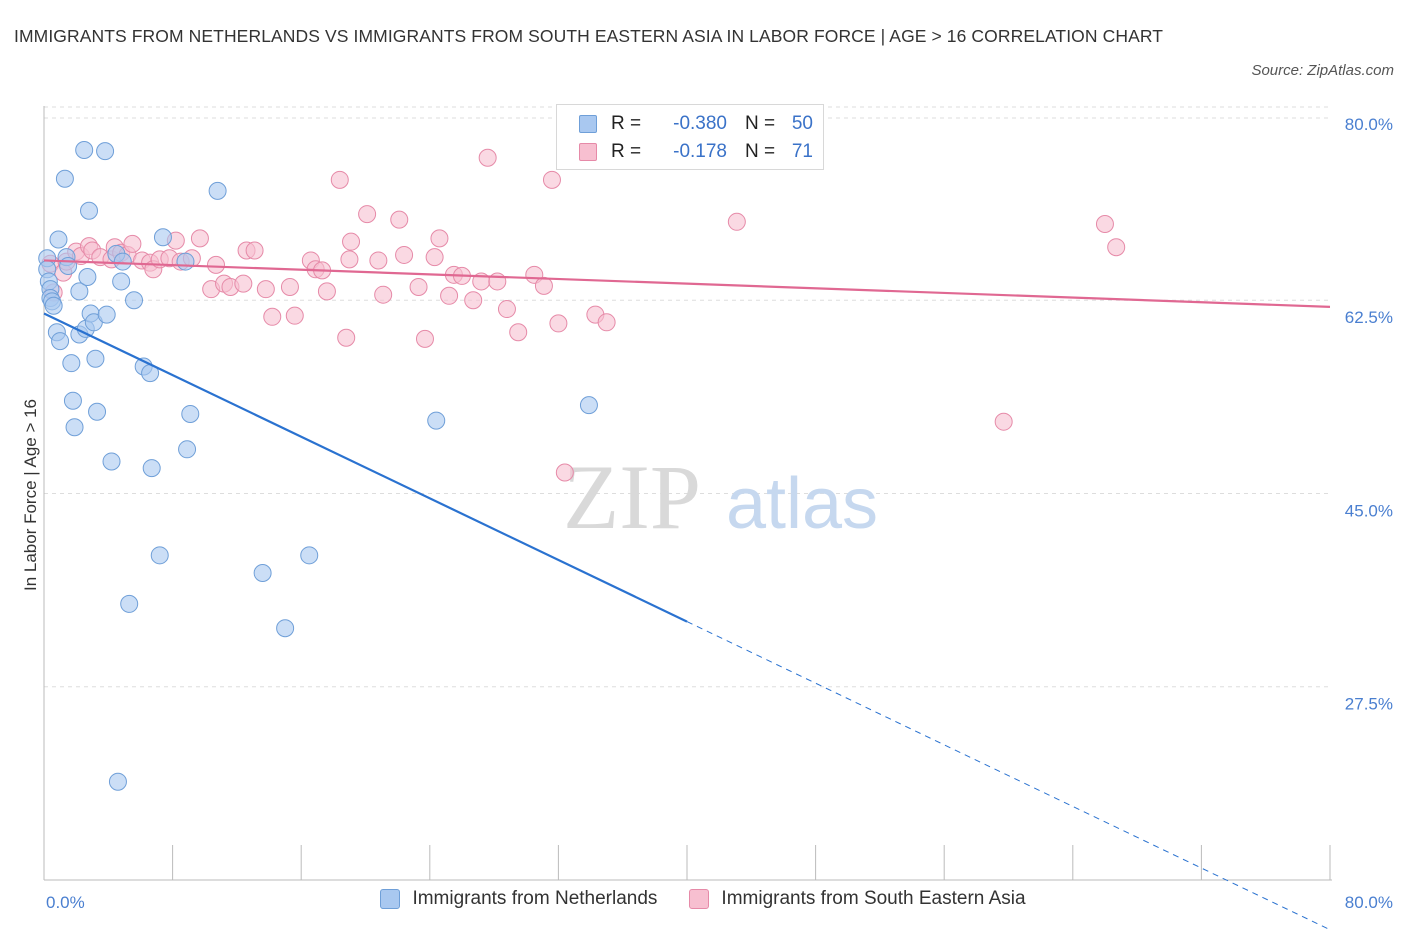 This screenshot has height=930, width=1406. I want to click on stats-row-netherlands: R = -0.380 N = 50, so click(696, 124).